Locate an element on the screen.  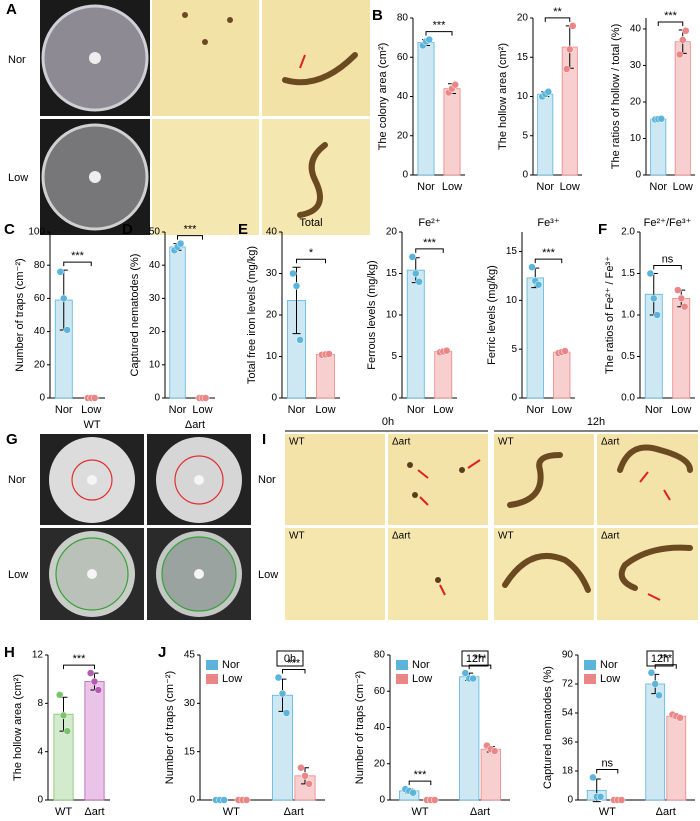
y-tick-label: 4 is located at coordinates (40, 751).